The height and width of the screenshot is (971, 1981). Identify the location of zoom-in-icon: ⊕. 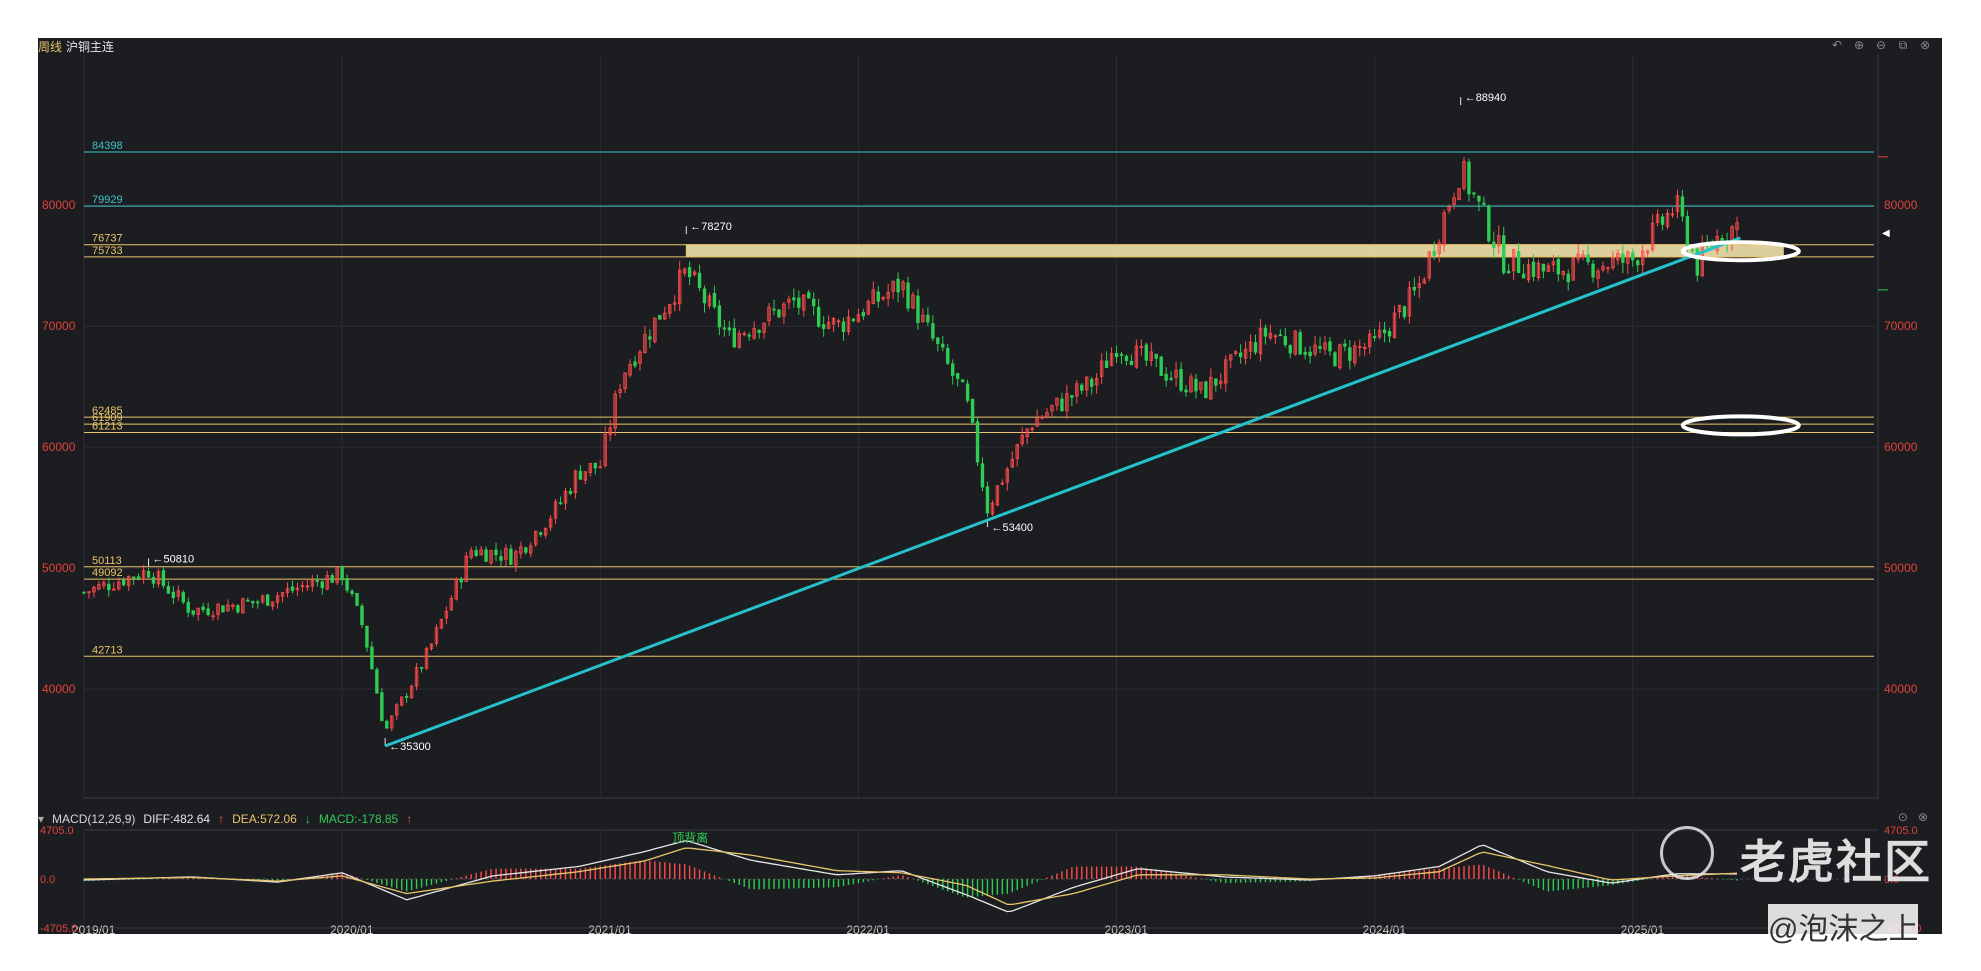
(1859, 45).